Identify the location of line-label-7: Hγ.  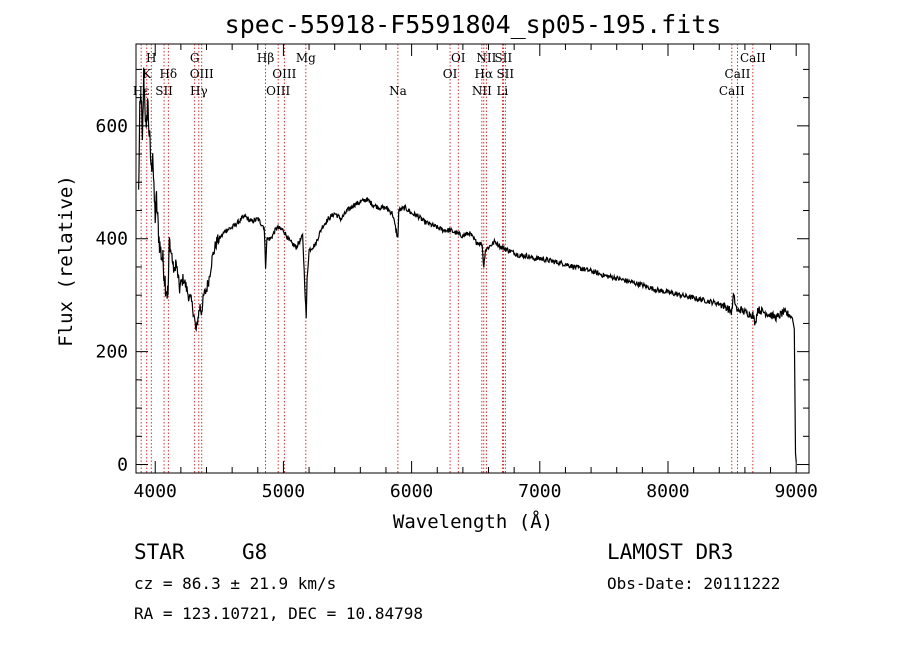
(199, 91).